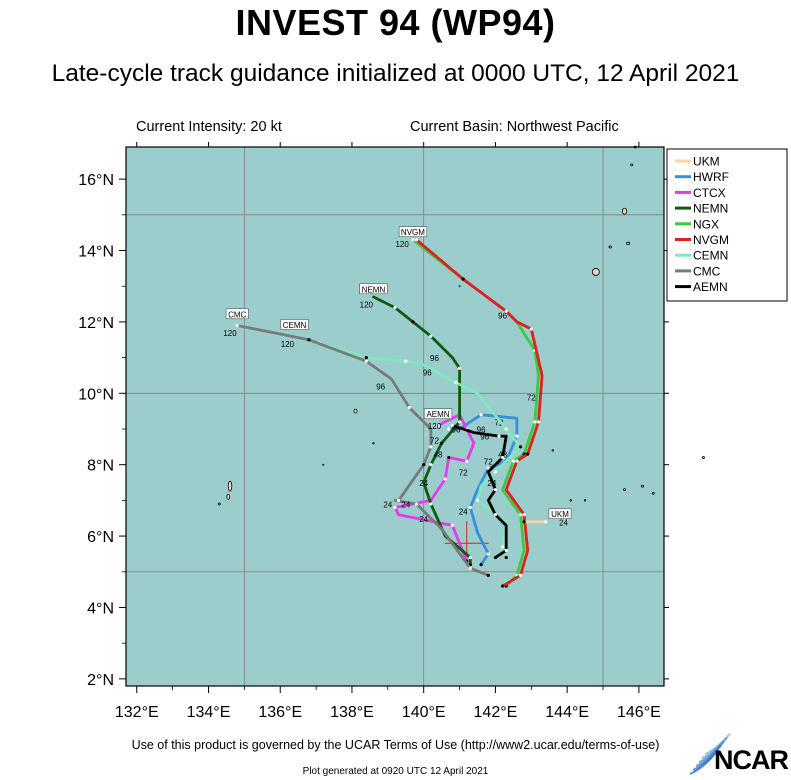 This screenshot has height=780, width=791. What do you see at coordinates (96, 323) in the screenshot?
I see `y-tick-label: 12°N` at bounding box center [96, 323].